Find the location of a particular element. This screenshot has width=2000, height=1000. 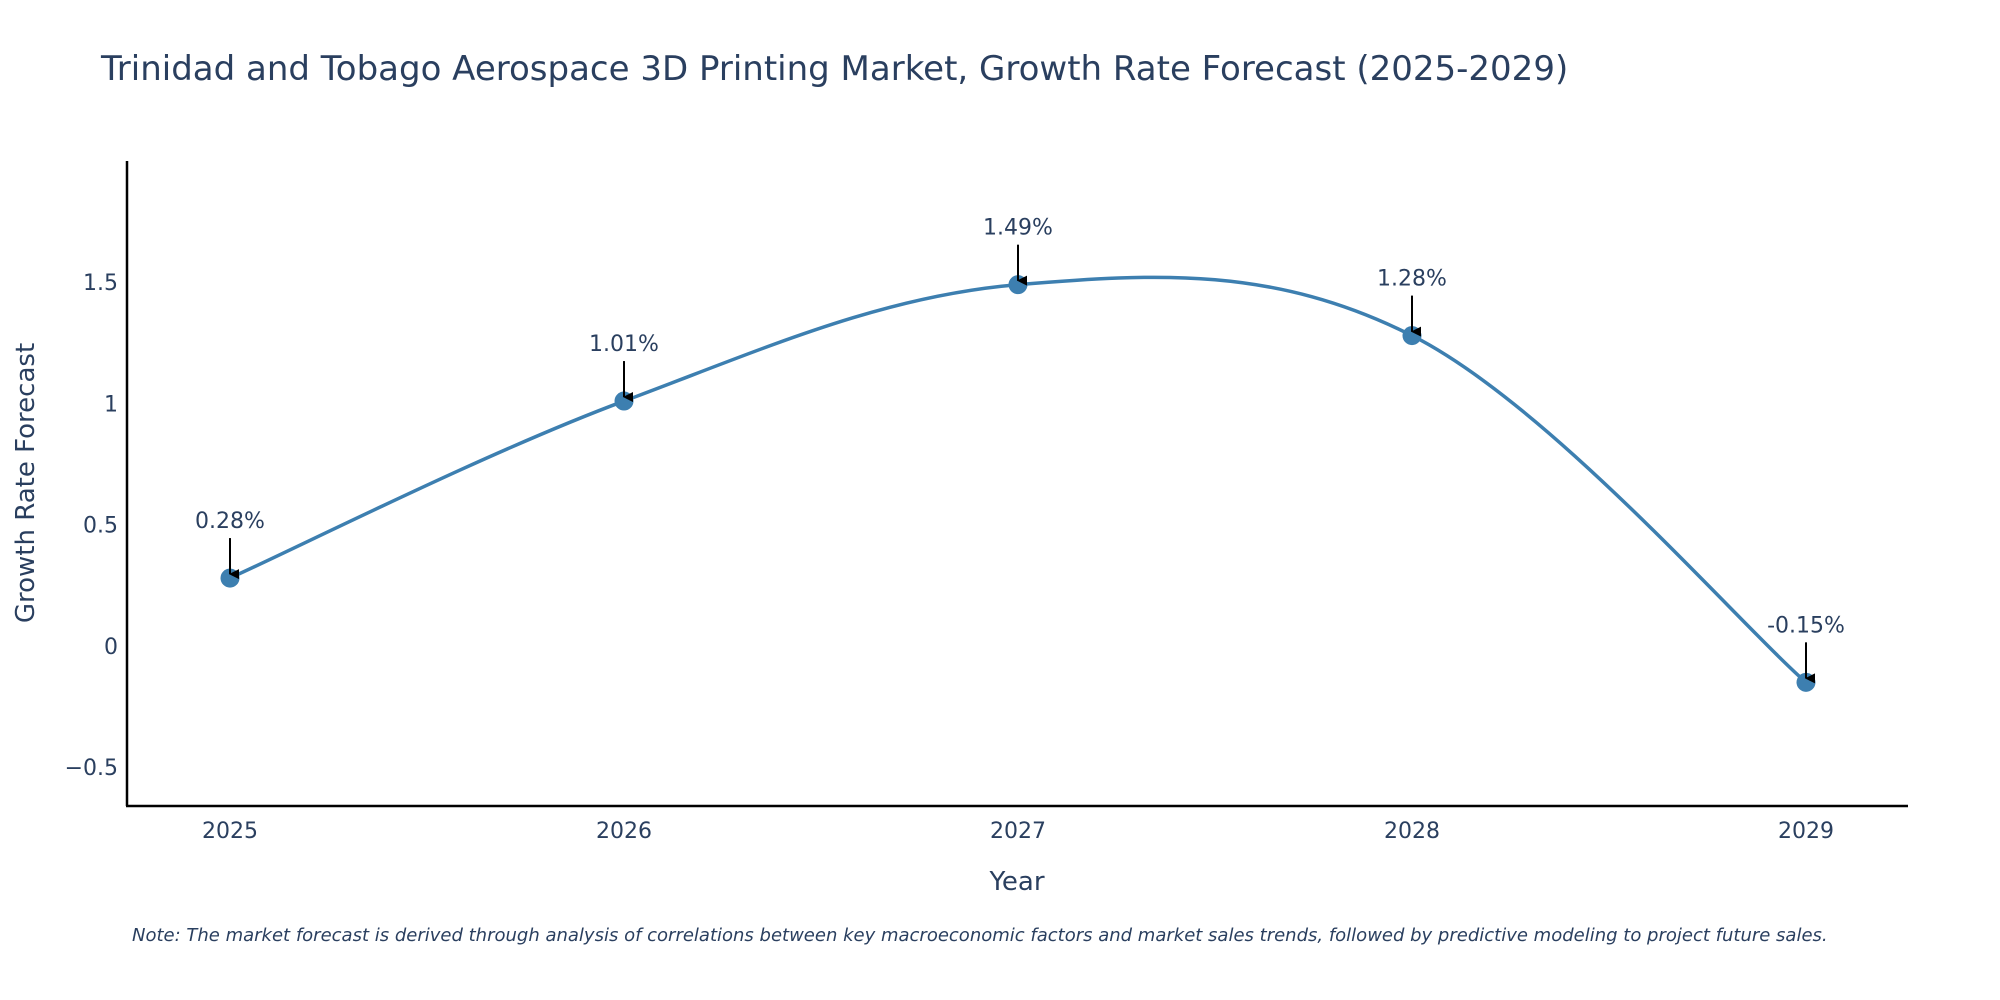

x-axis-ticks: 2025 2026 2027 2028 2029 is located at coordinates (1018, 831).